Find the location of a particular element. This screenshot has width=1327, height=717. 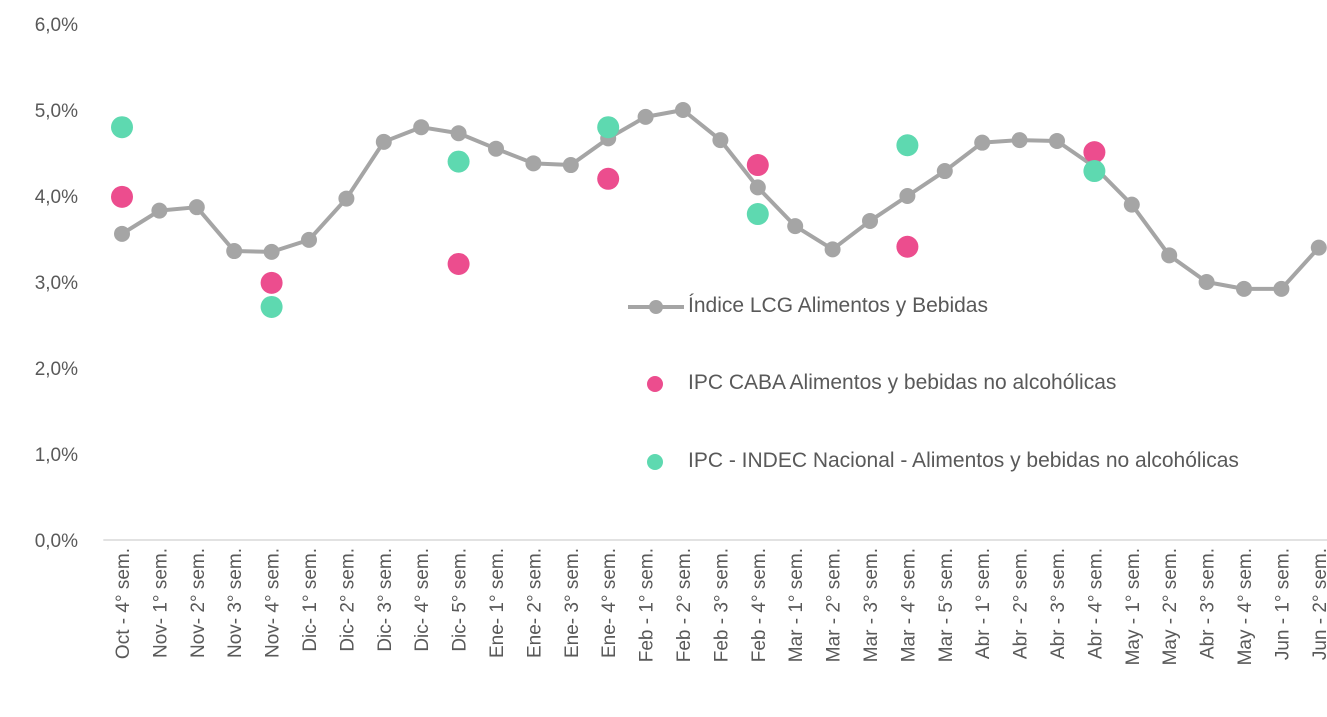

x-tick-label: Ene- 3° sem. is located at coordinates (572, 603).